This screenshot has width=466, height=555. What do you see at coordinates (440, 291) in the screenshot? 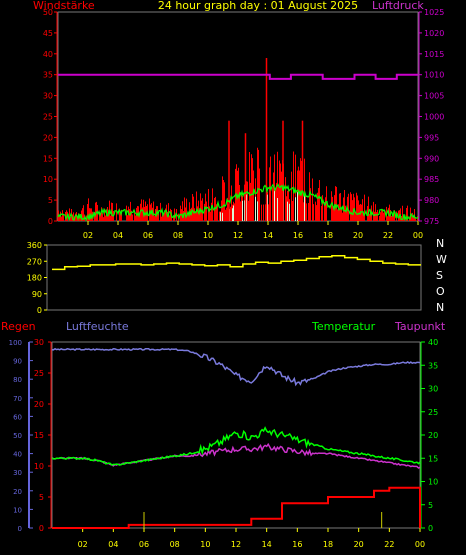
I see `compass-label: O` at bounding box center [440, 291].